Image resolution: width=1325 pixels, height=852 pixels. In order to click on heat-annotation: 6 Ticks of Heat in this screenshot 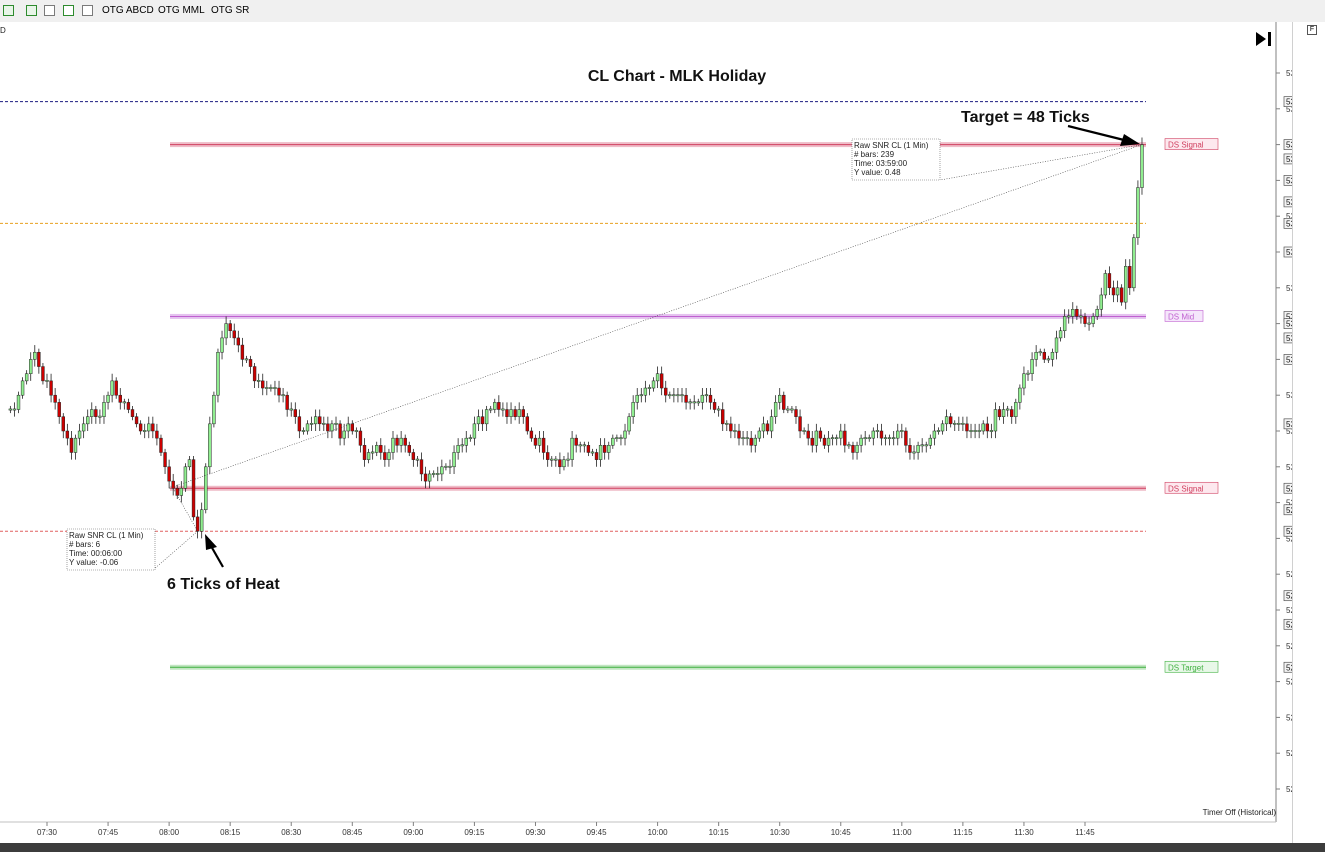, I will do `click(223, 584)`.